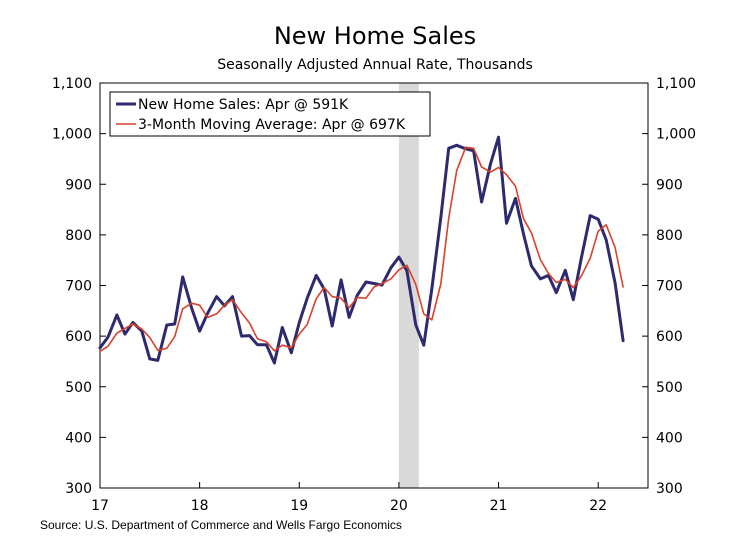 This screenshot has width=750, height=551. What do you see at coordinates (272, 125) in the screenshot?
I see `legend-entry-moving-average: 3-Month Moving Average: Apr @ 697K` at bounding box center [272, 125].